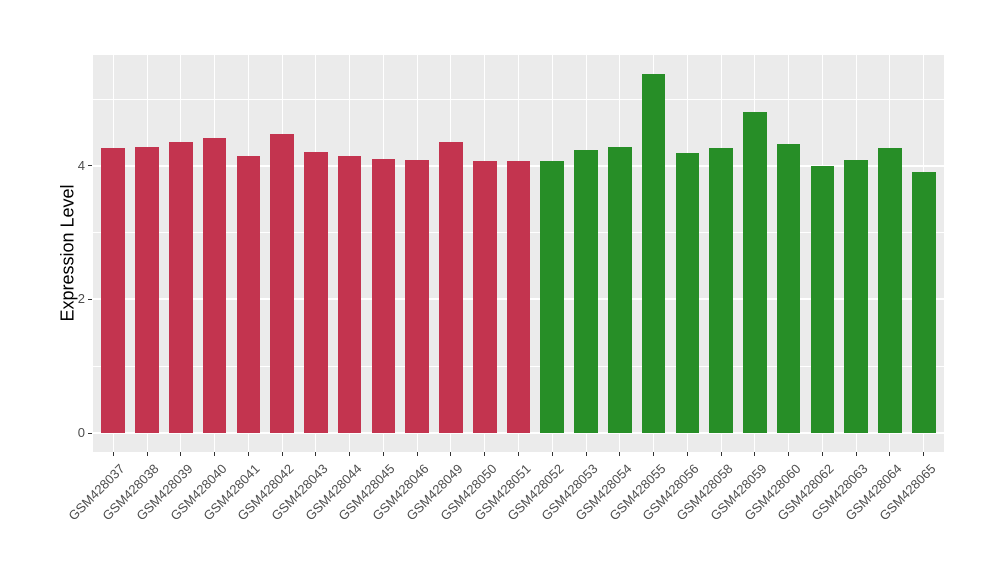 The width and height of the screenshot is (1000, 580). Describe the element at coordinates (181, 287) in the screenshot. I see `bar-GSM428039` at that location.